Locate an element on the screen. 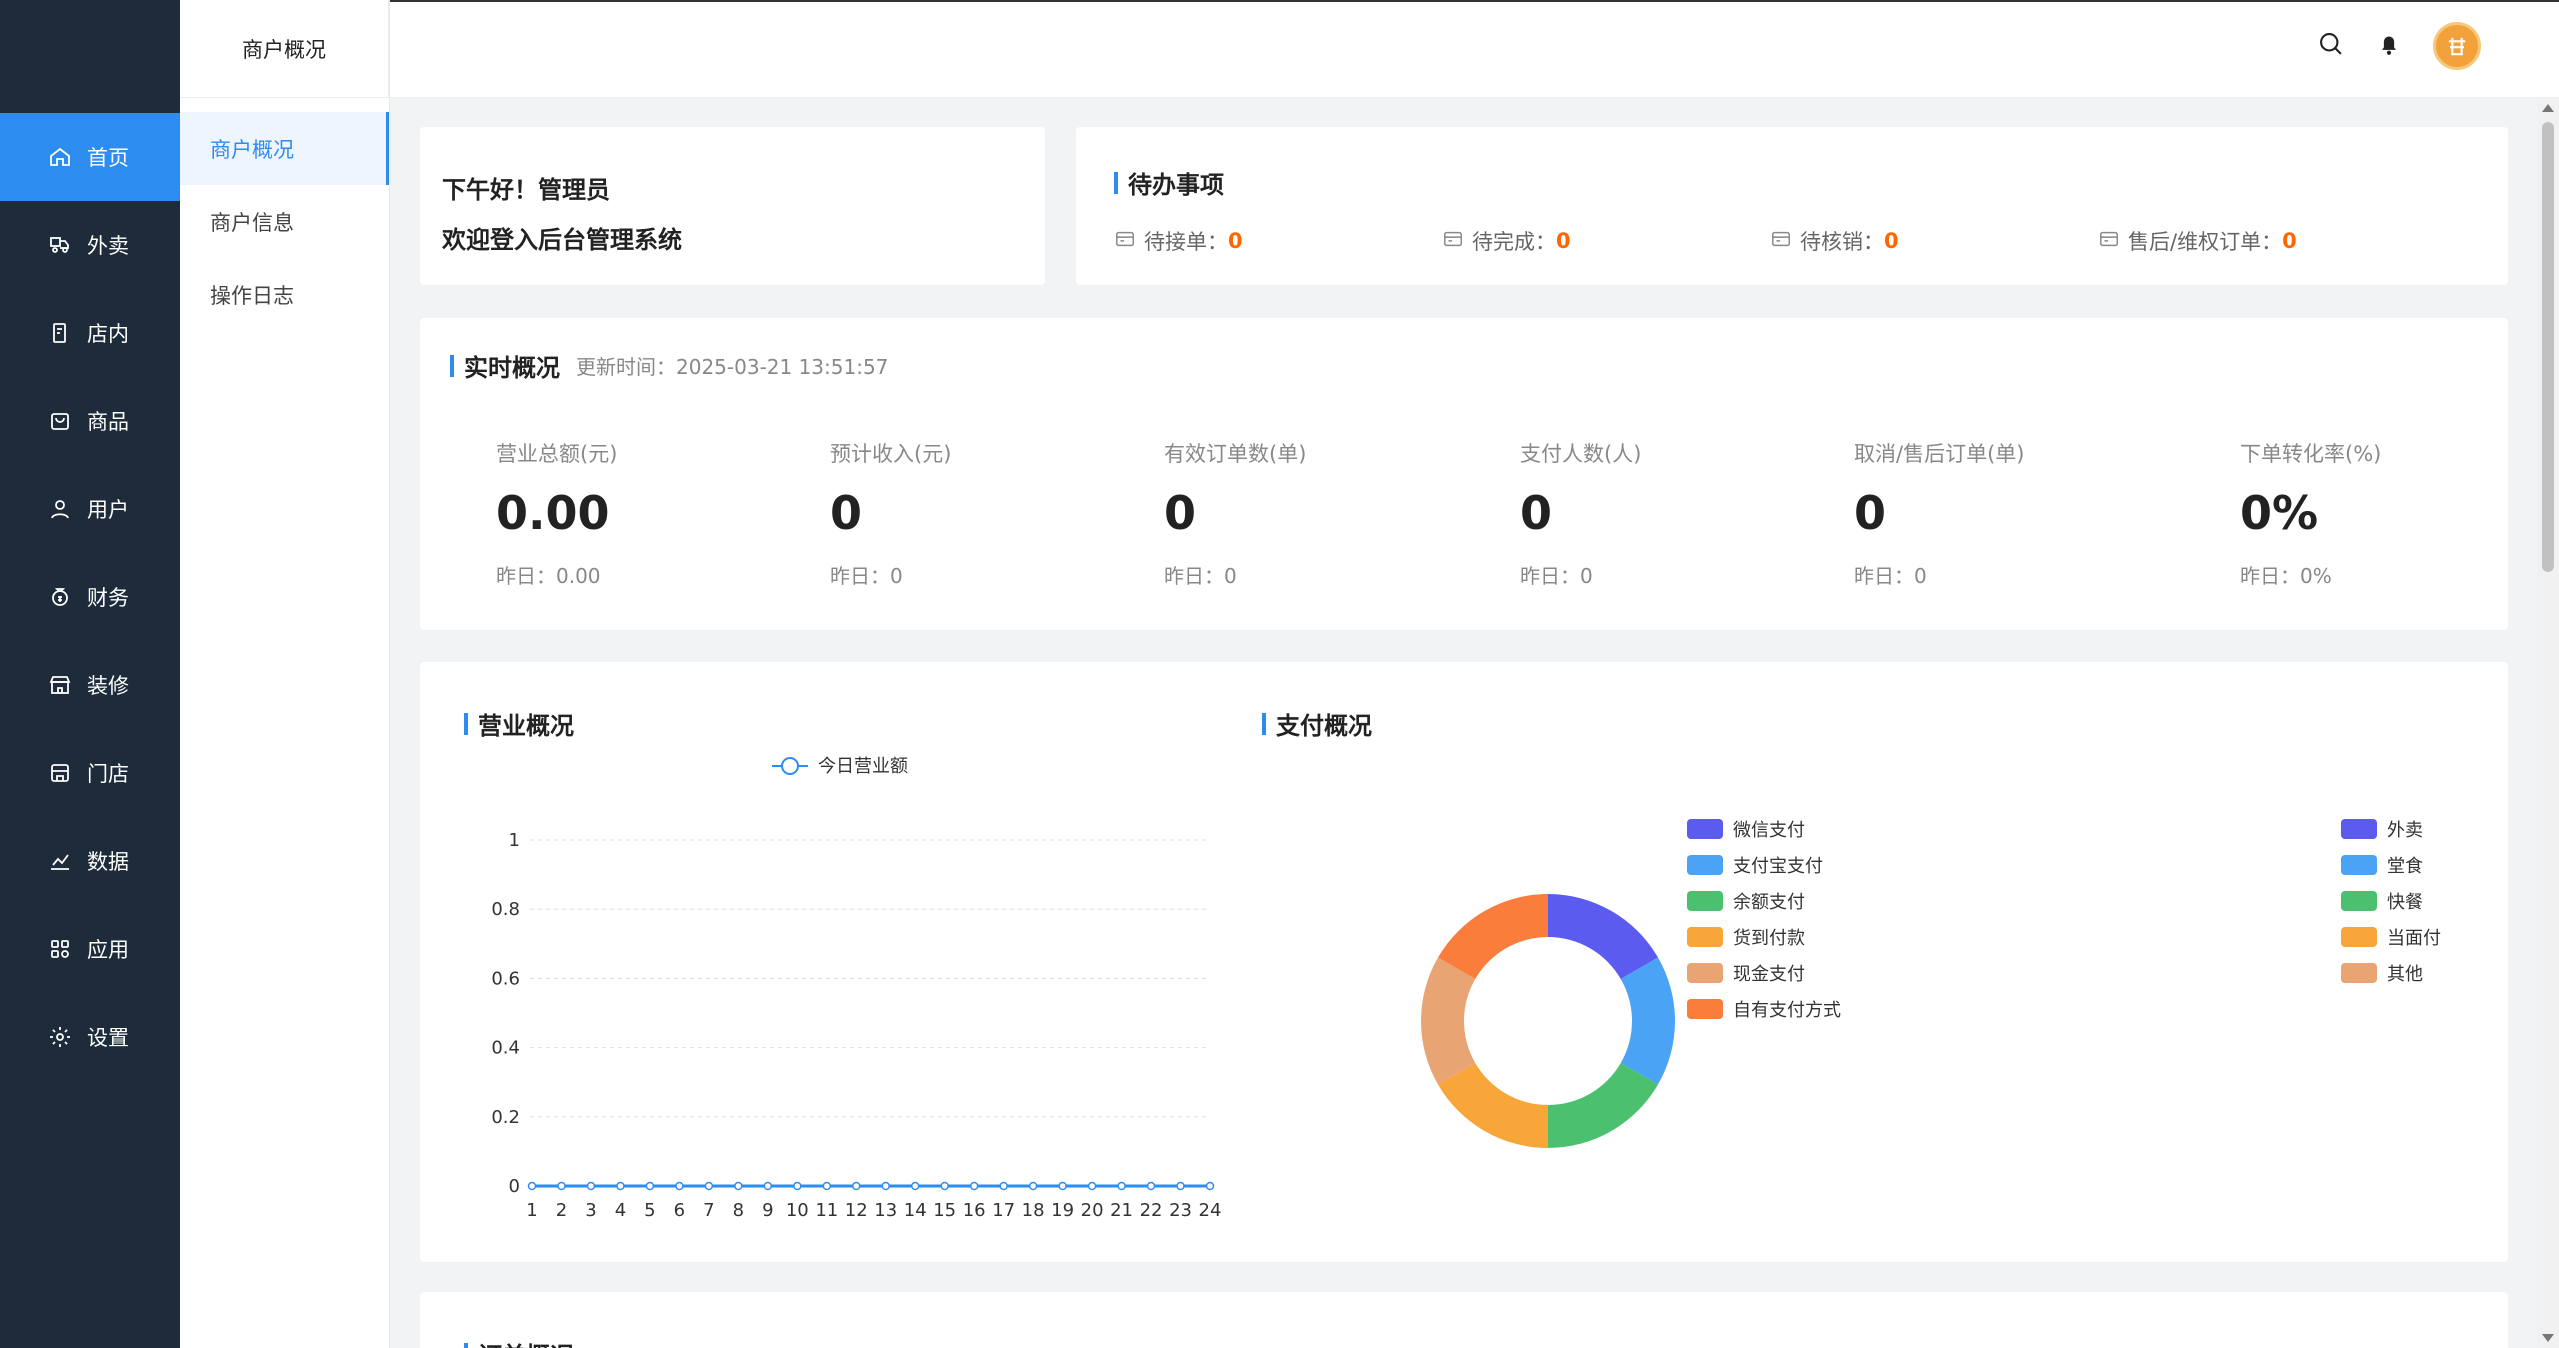 The image size is (2559, 1348). legend-label: 当面付 is located at coordinates (2414, 938).